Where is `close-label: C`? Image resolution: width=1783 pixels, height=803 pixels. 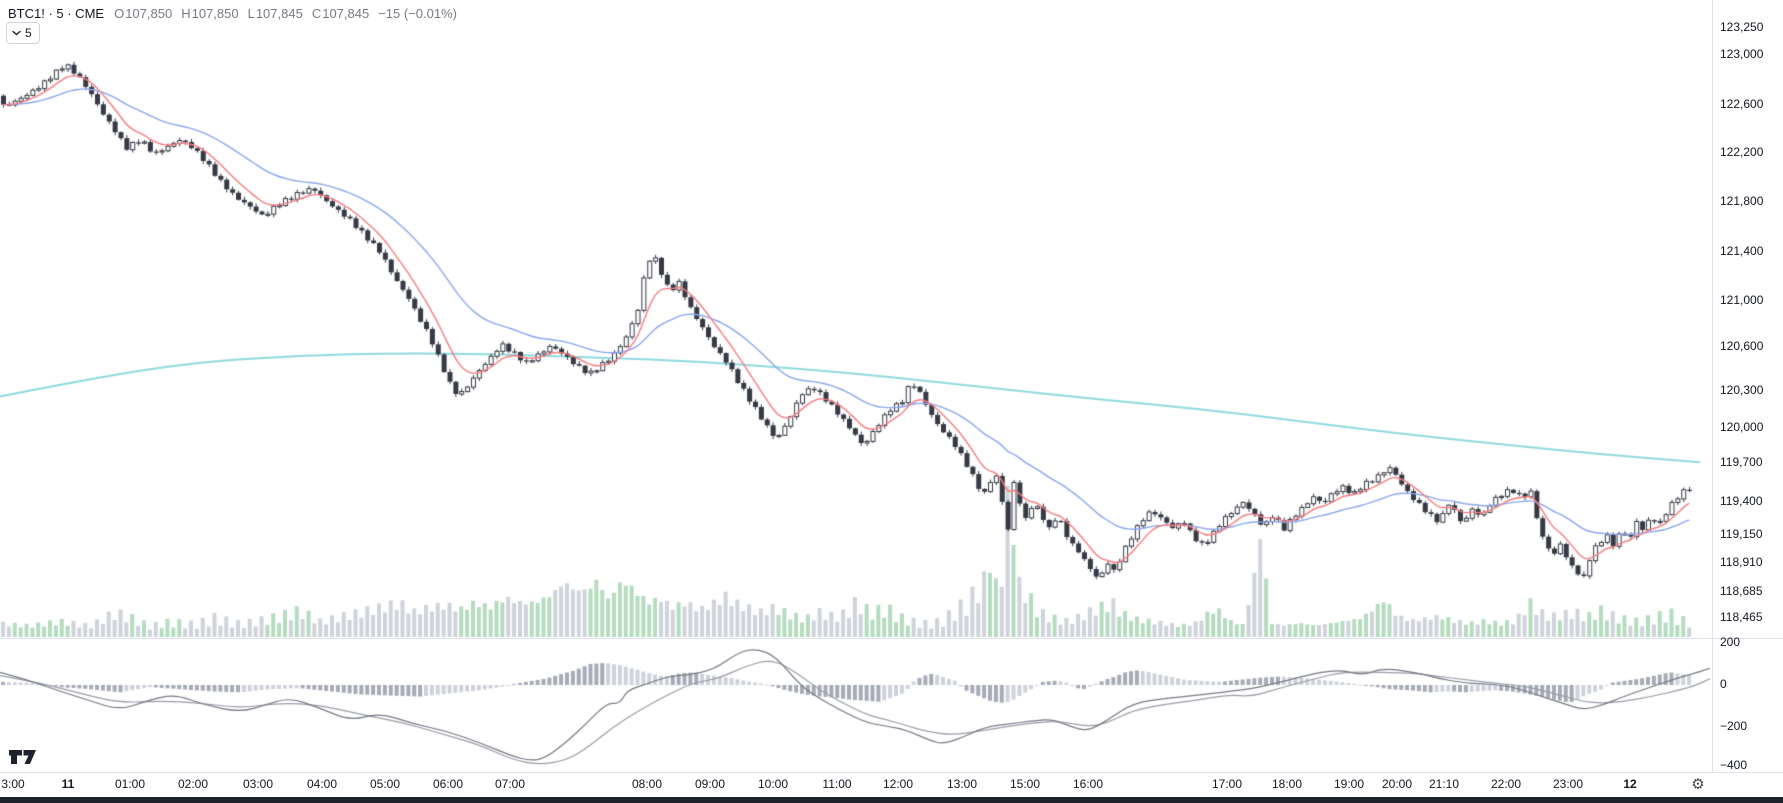 close-label: C is located at coordinates (316, 13).